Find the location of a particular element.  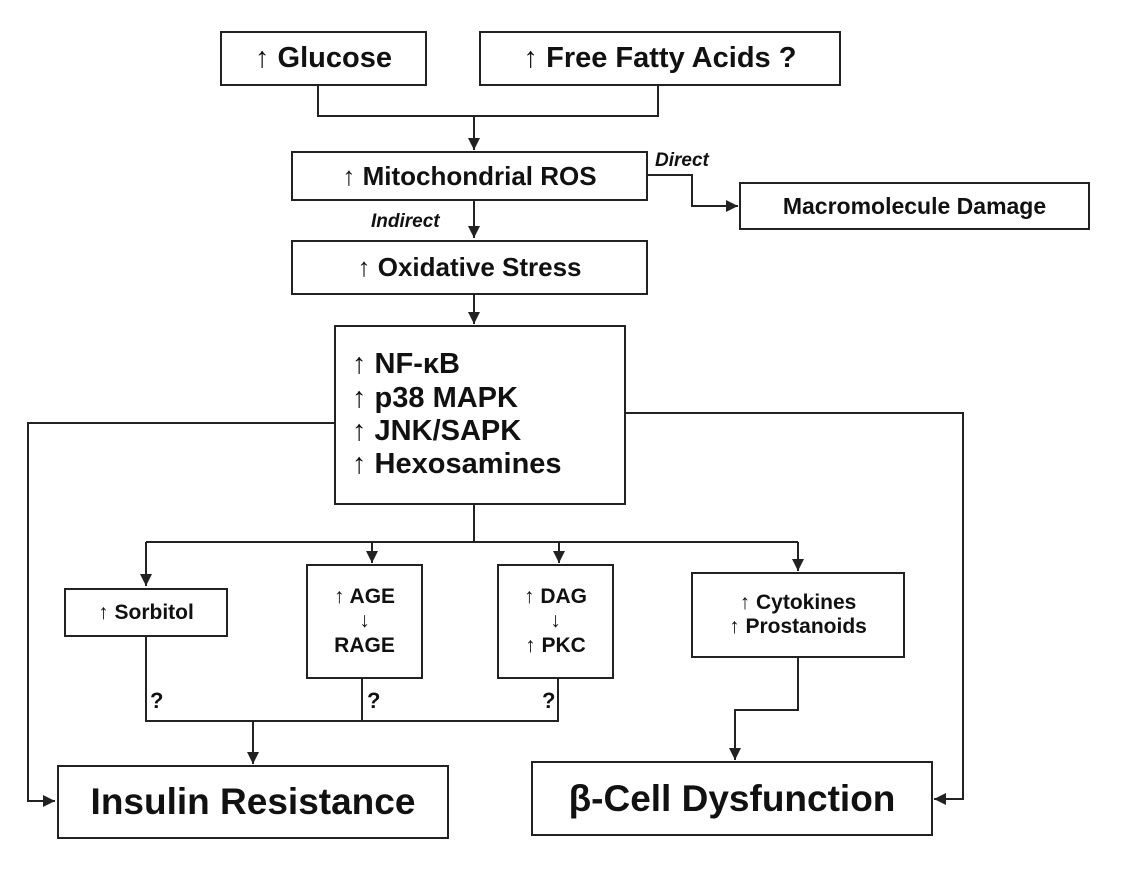

edge-direct is located at coordinates (693, 193).